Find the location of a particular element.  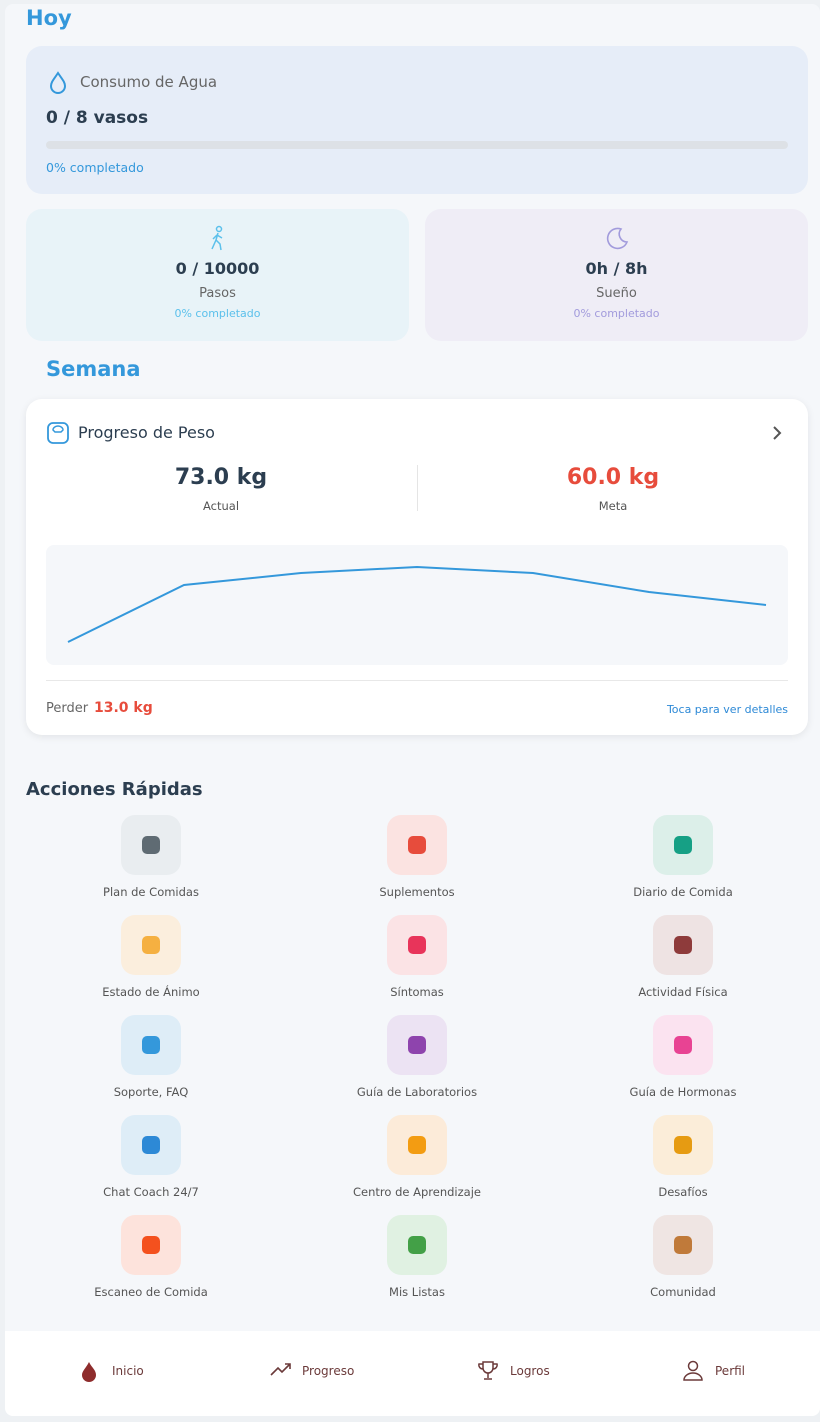

quick-action: Estado de Ánimo is located at coordinates (151, 957).